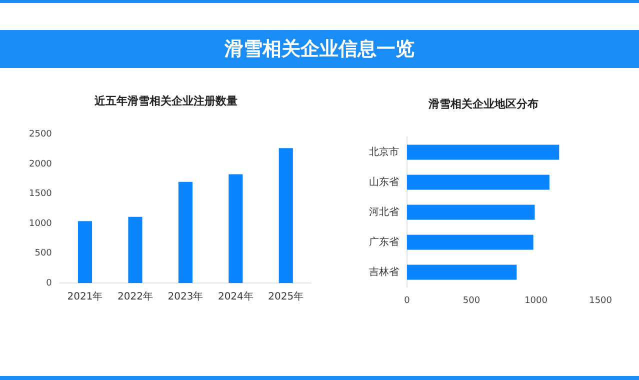 Image resolution: width=639 pixels, height=380 pixels. Describe the element at coordinates (85, 296) in the screenshot. I see `x-tick-label: 2021年` at that location.